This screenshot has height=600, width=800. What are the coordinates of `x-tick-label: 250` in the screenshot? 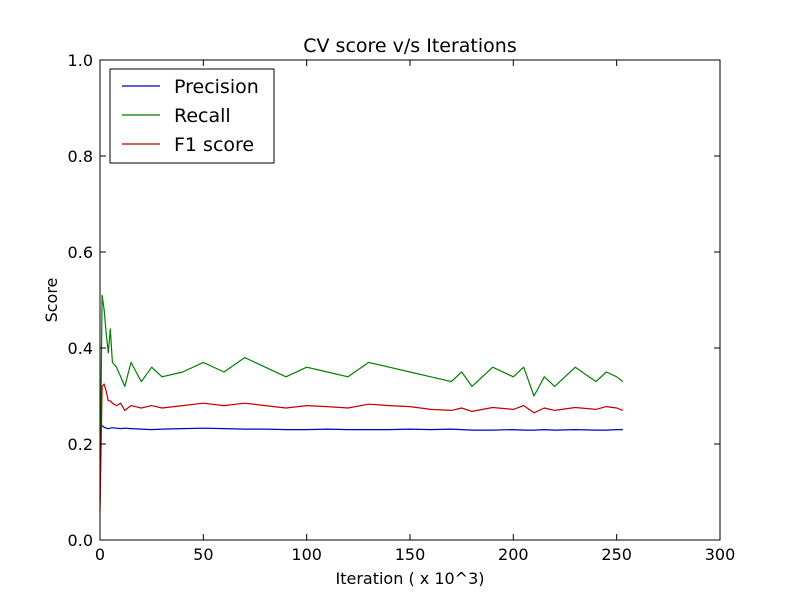 It's located at (616, 554).